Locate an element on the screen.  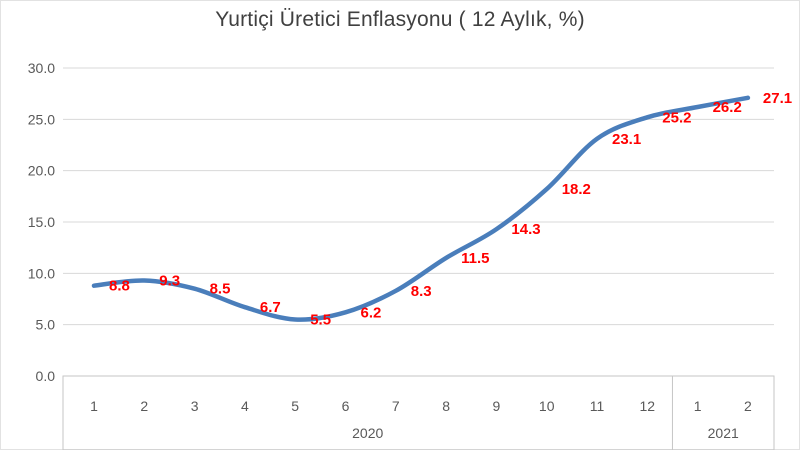
y-axis-tick-label: 0.0 is located at coordinates (46, 376).